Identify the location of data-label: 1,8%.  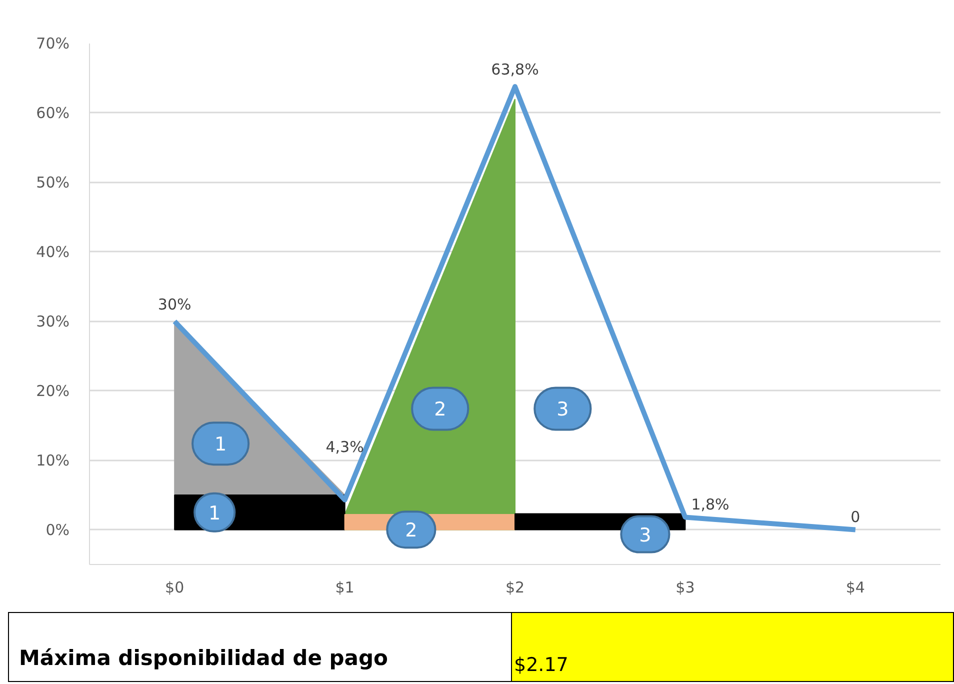
(710, 504).